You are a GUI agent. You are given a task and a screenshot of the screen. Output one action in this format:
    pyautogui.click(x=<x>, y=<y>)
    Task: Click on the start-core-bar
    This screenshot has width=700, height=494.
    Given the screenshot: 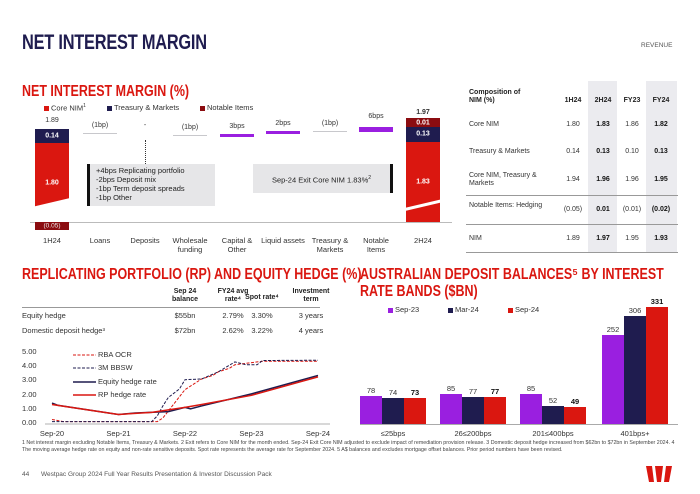 What is the action you would take?
    pyautogui.click(x=52, y=175)
    